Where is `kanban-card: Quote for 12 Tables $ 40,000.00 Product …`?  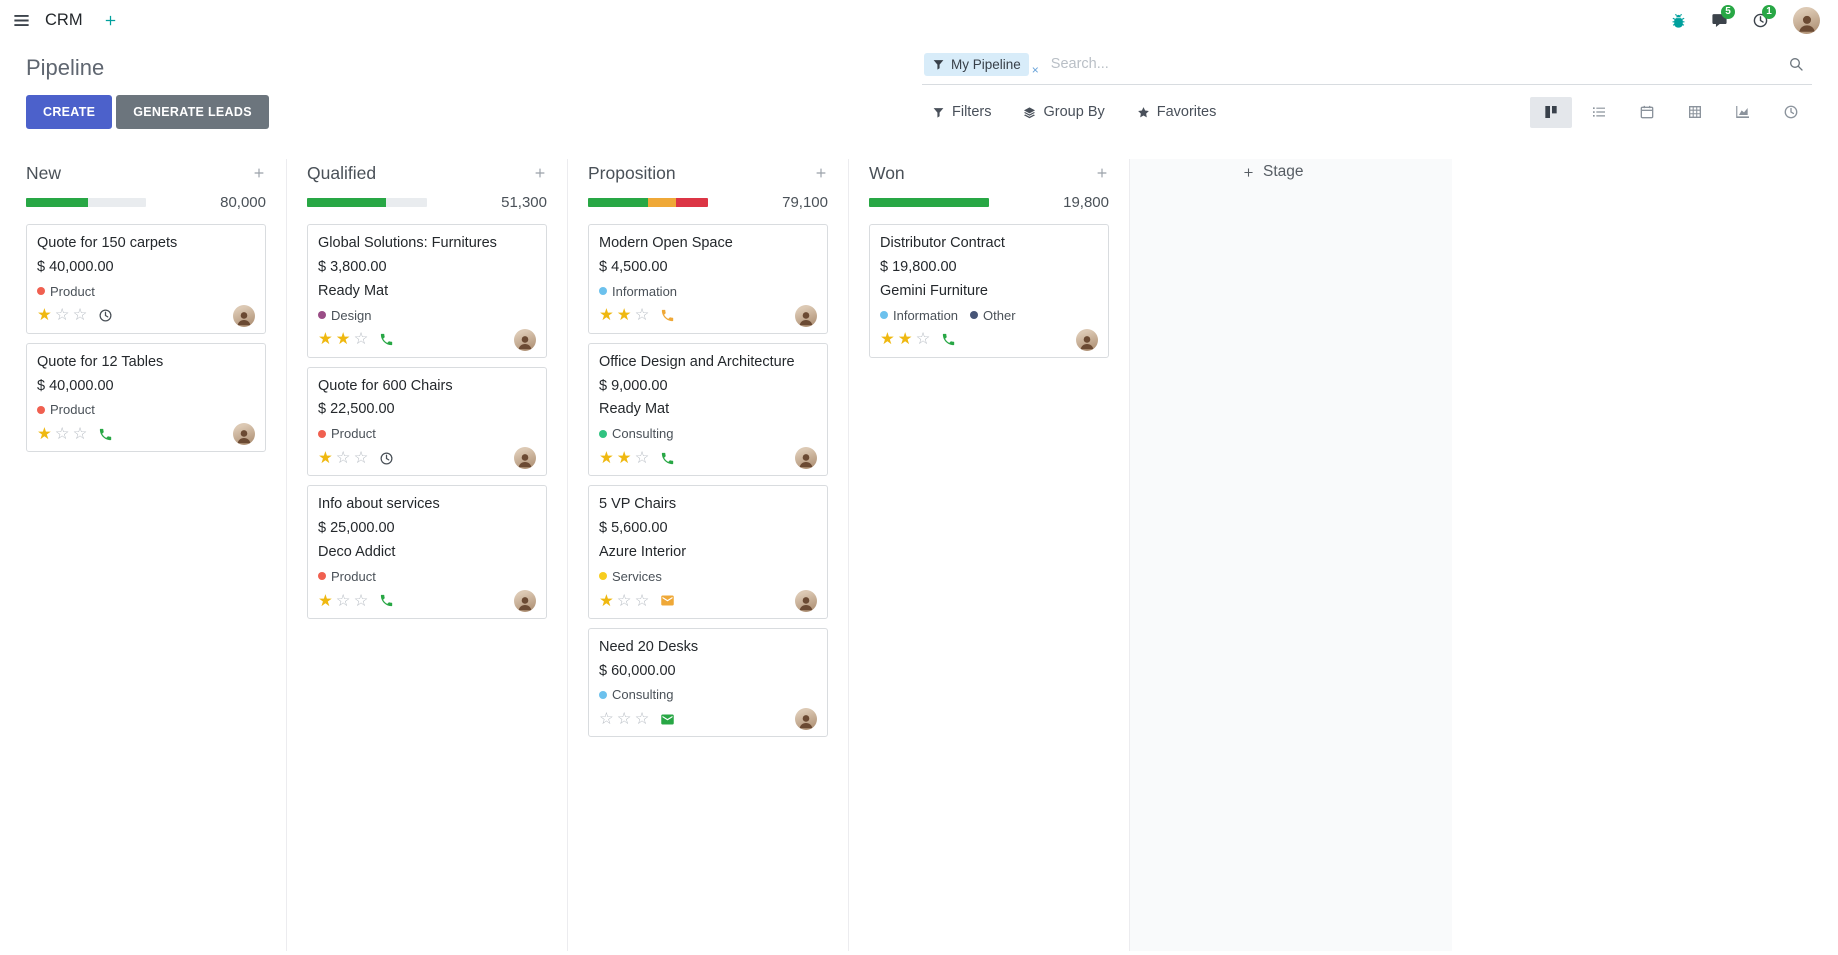
kanban-card: Quote for 12 Tables $ 40,000.00 Product … is located at coordinates (146, 397).